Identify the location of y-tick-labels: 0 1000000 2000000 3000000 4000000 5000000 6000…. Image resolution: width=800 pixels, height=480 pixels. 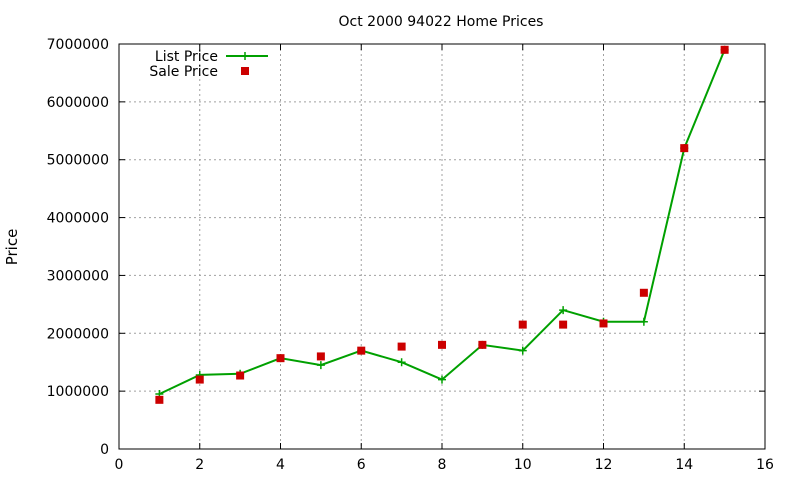
(78, 247).